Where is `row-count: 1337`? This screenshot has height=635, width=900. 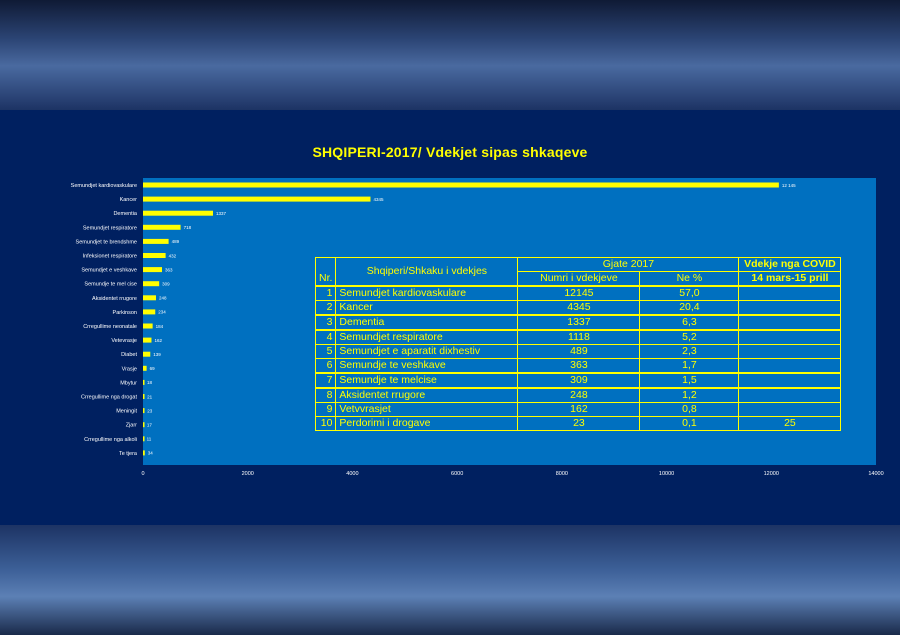
row-count: 1337 is located at coordinates (579, 322).